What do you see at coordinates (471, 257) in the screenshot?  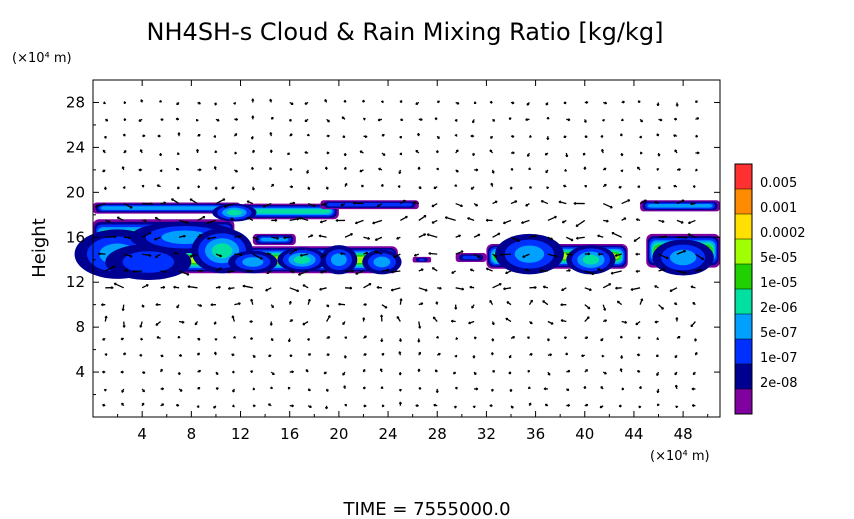 I see `cloud-band-layer` at bounding box center [471, 257].